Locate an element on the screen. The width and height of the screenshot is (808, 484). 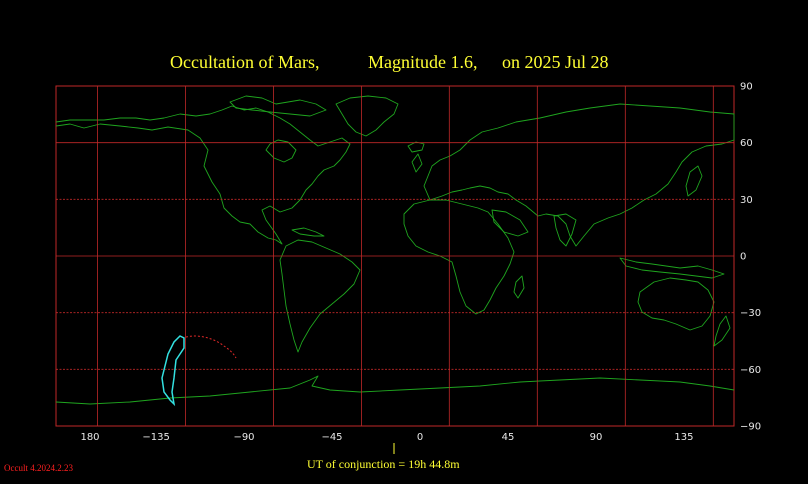
coastline-australia is located at coordinates (676, 304).